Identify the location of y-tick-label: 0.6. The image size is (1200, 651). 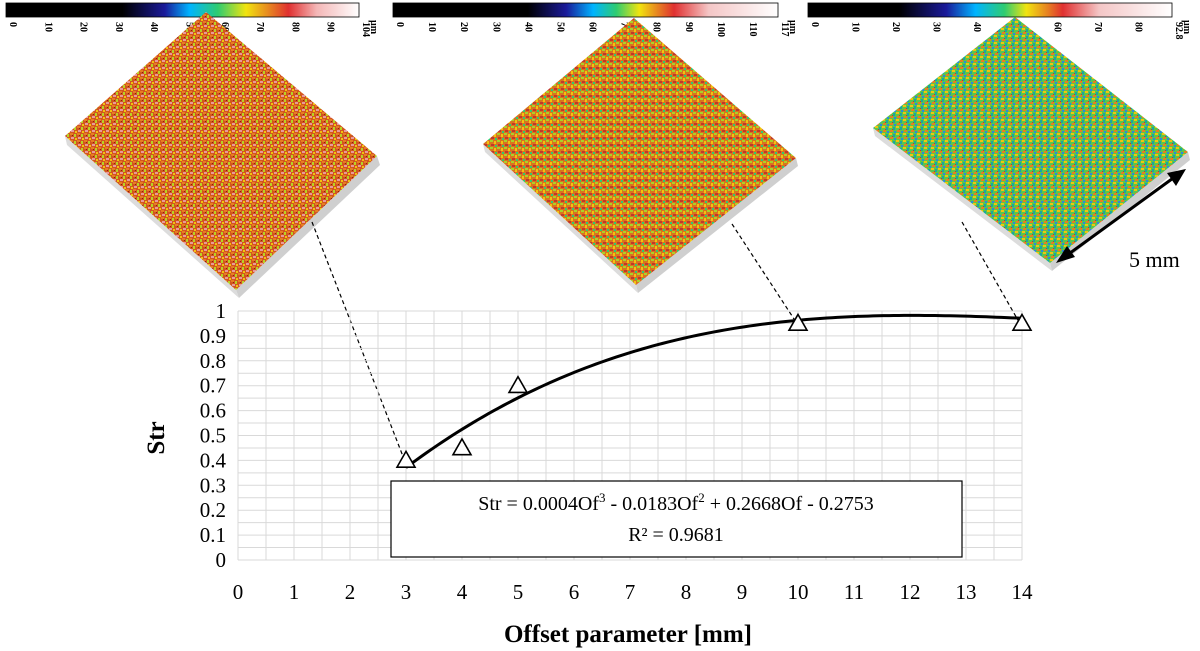
(213, 411).